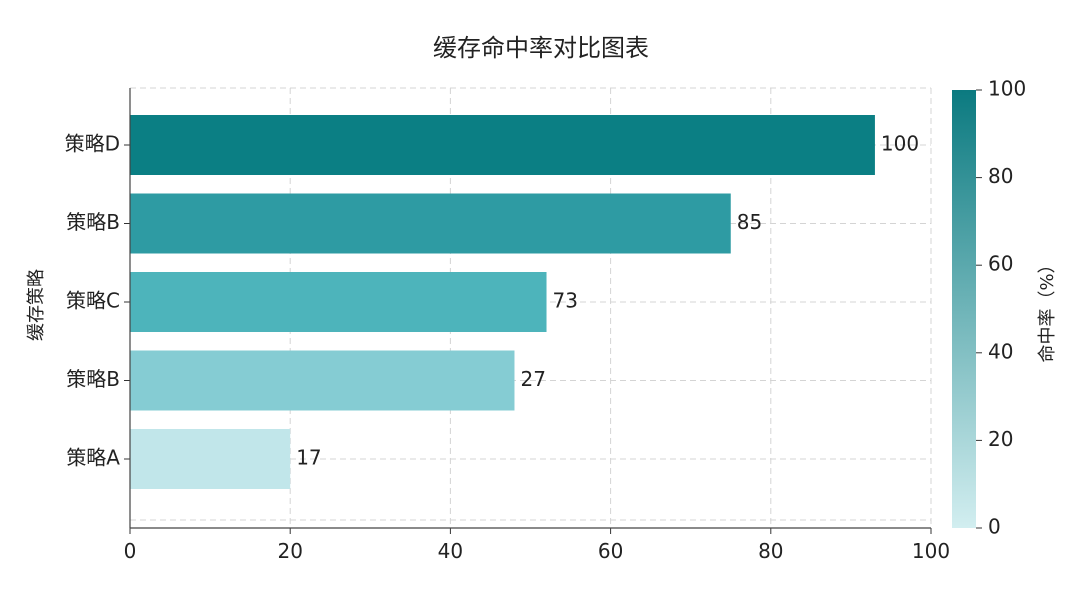 This screenshot has width=1080, height=607. Describe the element at coordinates (541, 48) in the screenshot. I see `chart-title: 缓存命中率对比图表` at that location.